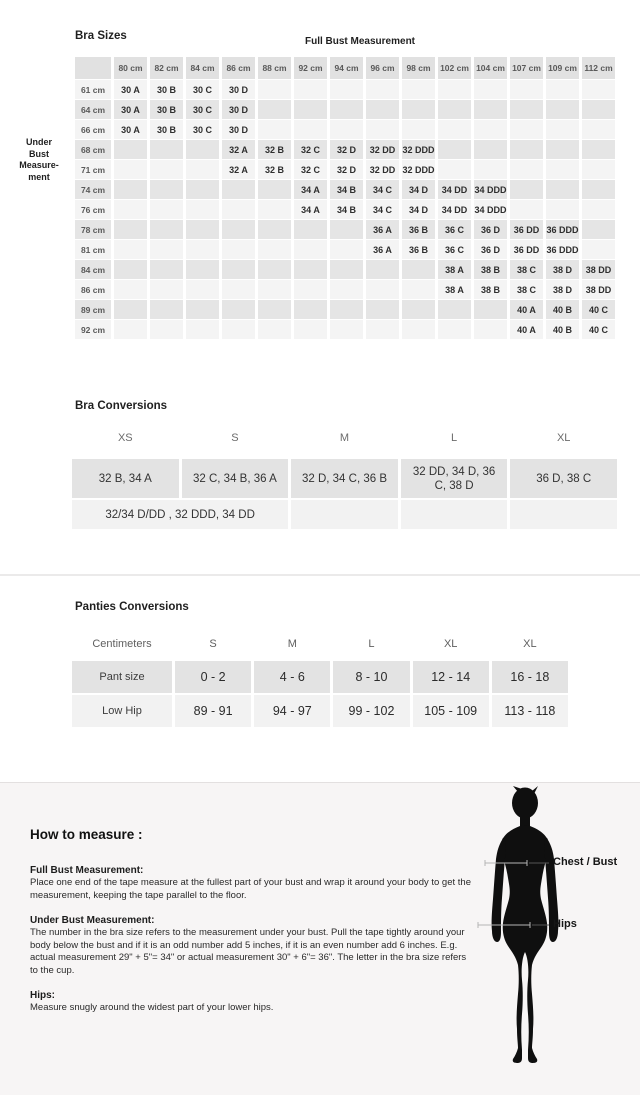 The image size is (640, 1095). Describe the element at coordinates (454, 249) in the screenshot. I see `bra-size-cell: 36 C` at that location.